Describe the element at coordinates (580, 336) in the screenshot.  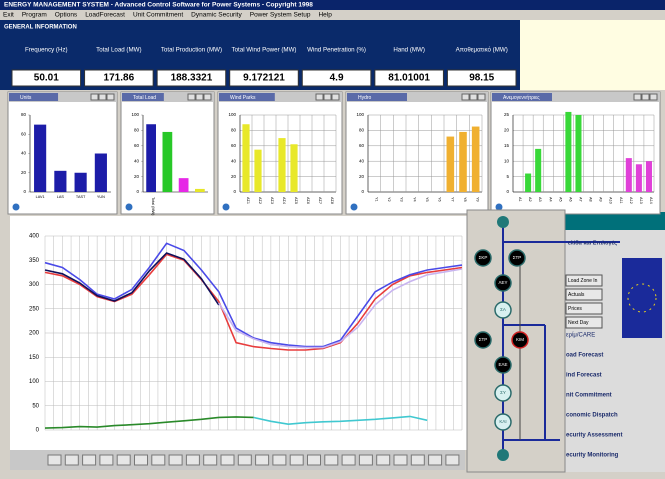
I see `side-item: ερίμ/CARE` at that location.